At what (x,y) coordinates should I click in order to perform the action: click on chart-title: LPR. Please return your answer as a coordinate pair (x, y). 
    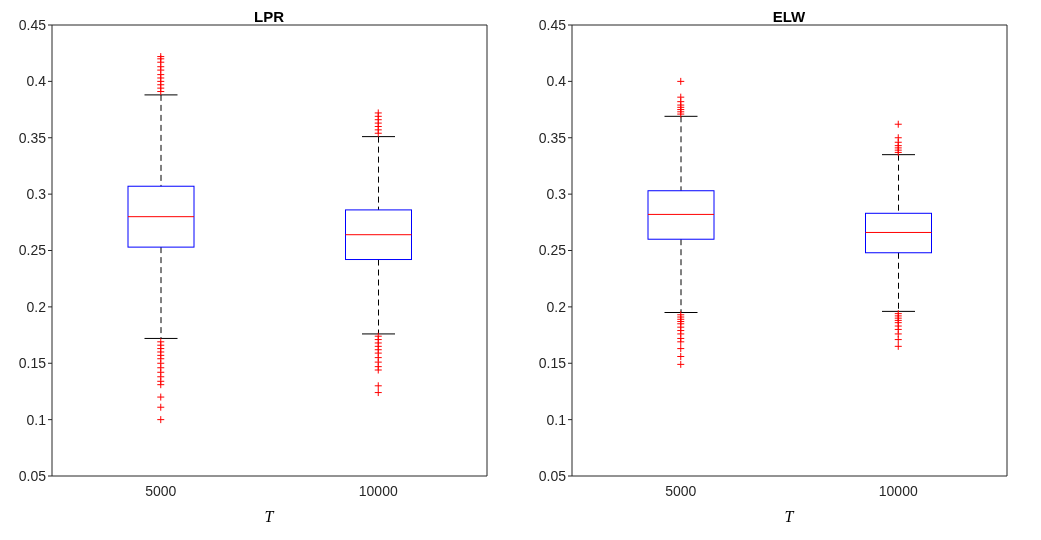
    Looking at the image, I should click on (269, 16).